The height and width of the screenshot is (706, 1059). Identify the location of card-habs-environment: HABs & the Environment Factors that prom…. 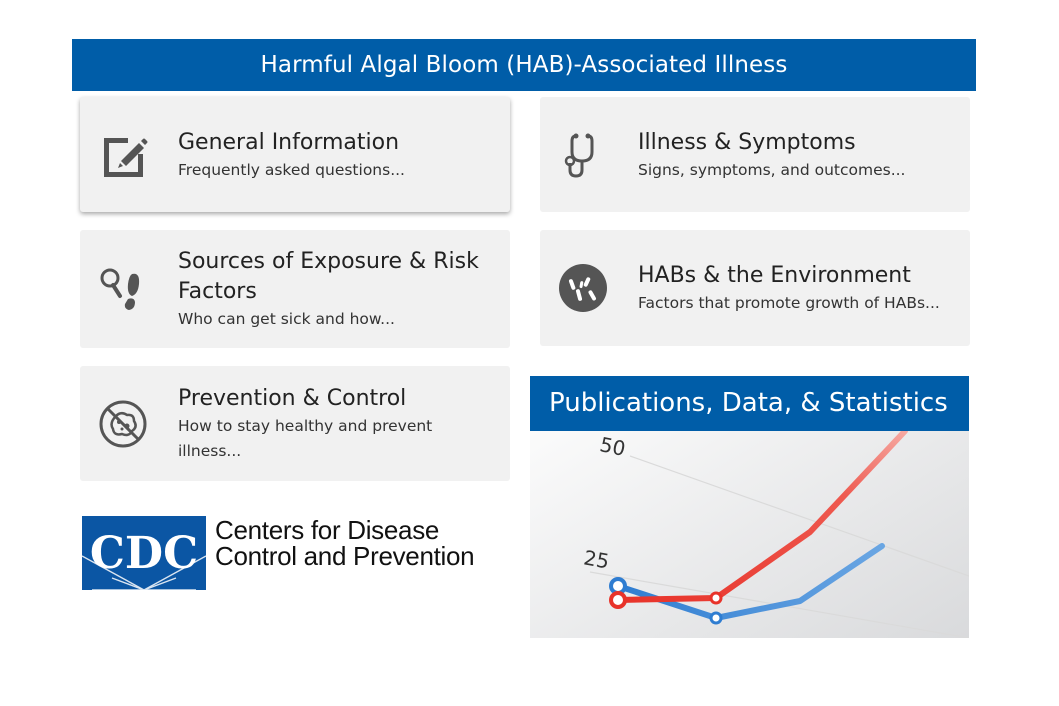
(755, 288).